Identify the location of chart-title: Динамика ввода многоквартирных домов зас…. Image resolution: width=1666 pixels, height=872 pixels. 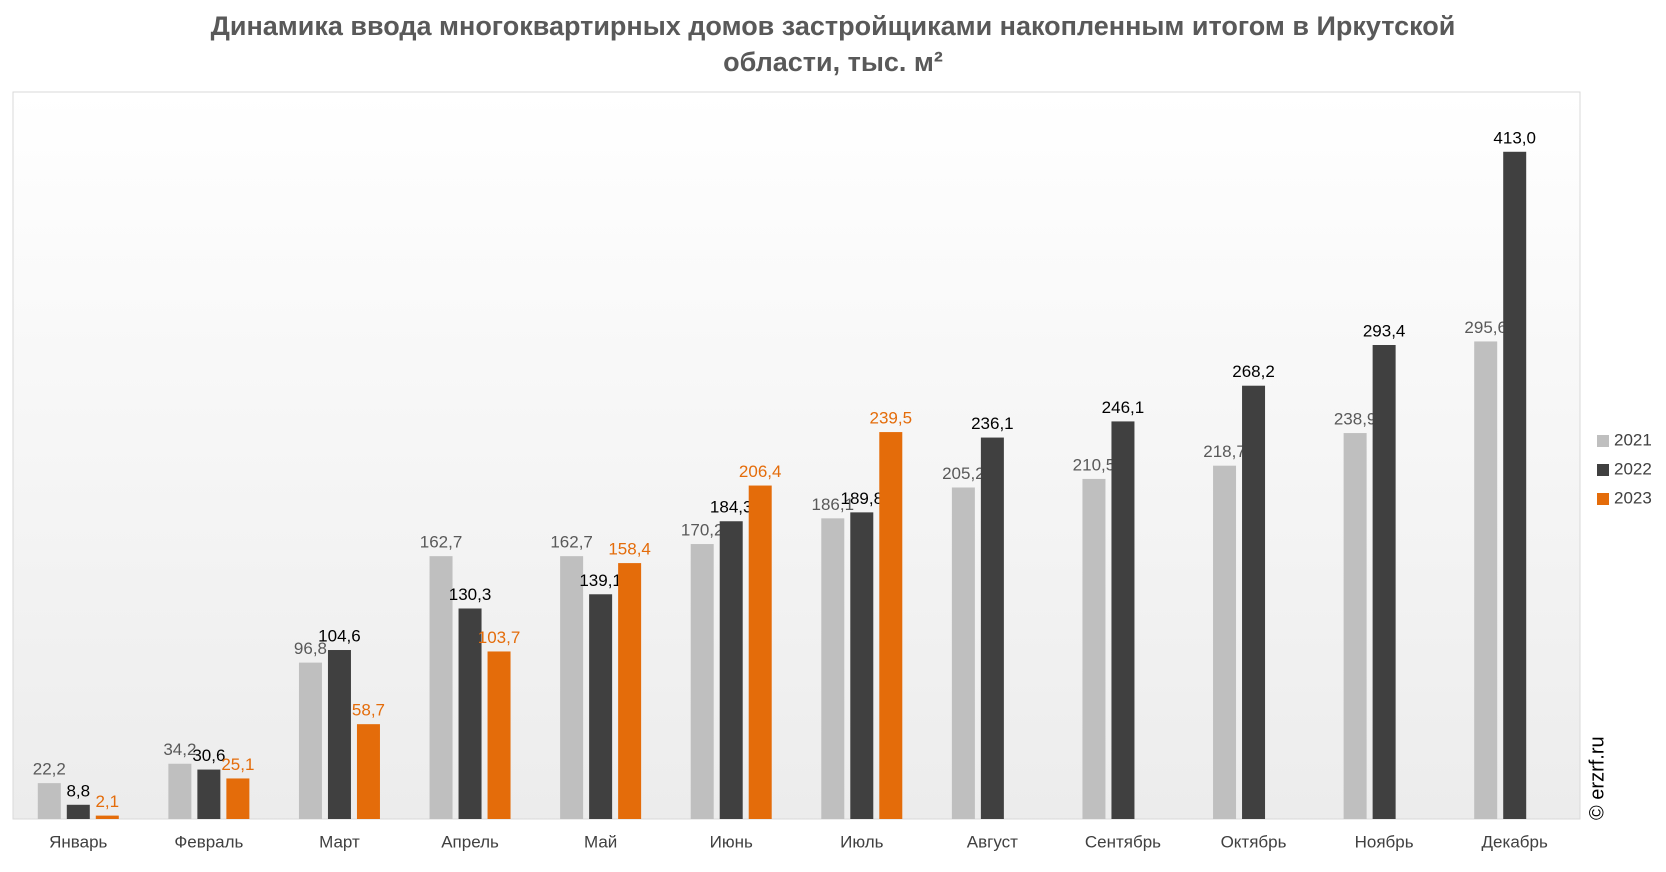
(833, 44).